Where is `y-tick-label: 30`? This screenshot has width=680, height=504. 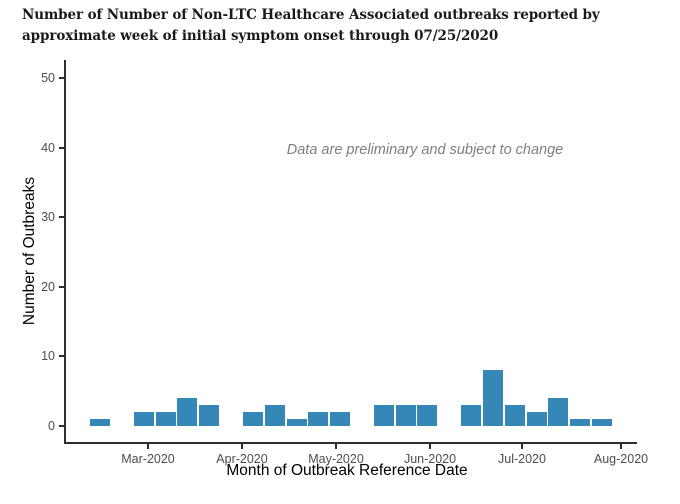
y-tick-label: 30 is located at coordinates (48, 217).